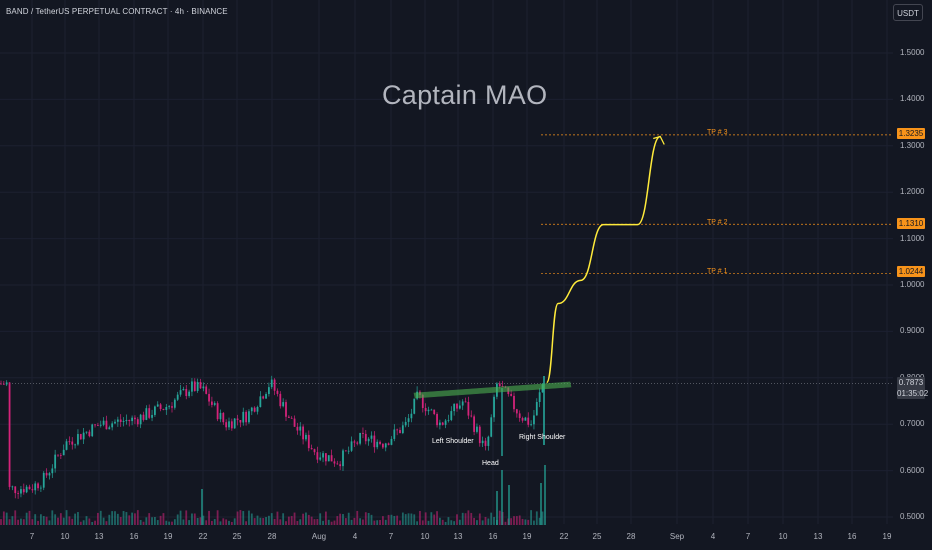  What do you see at coordinates (912, 52) in the screenshot?
I see `y-tick-label: 1.5000` at bounding box center [912, 52].